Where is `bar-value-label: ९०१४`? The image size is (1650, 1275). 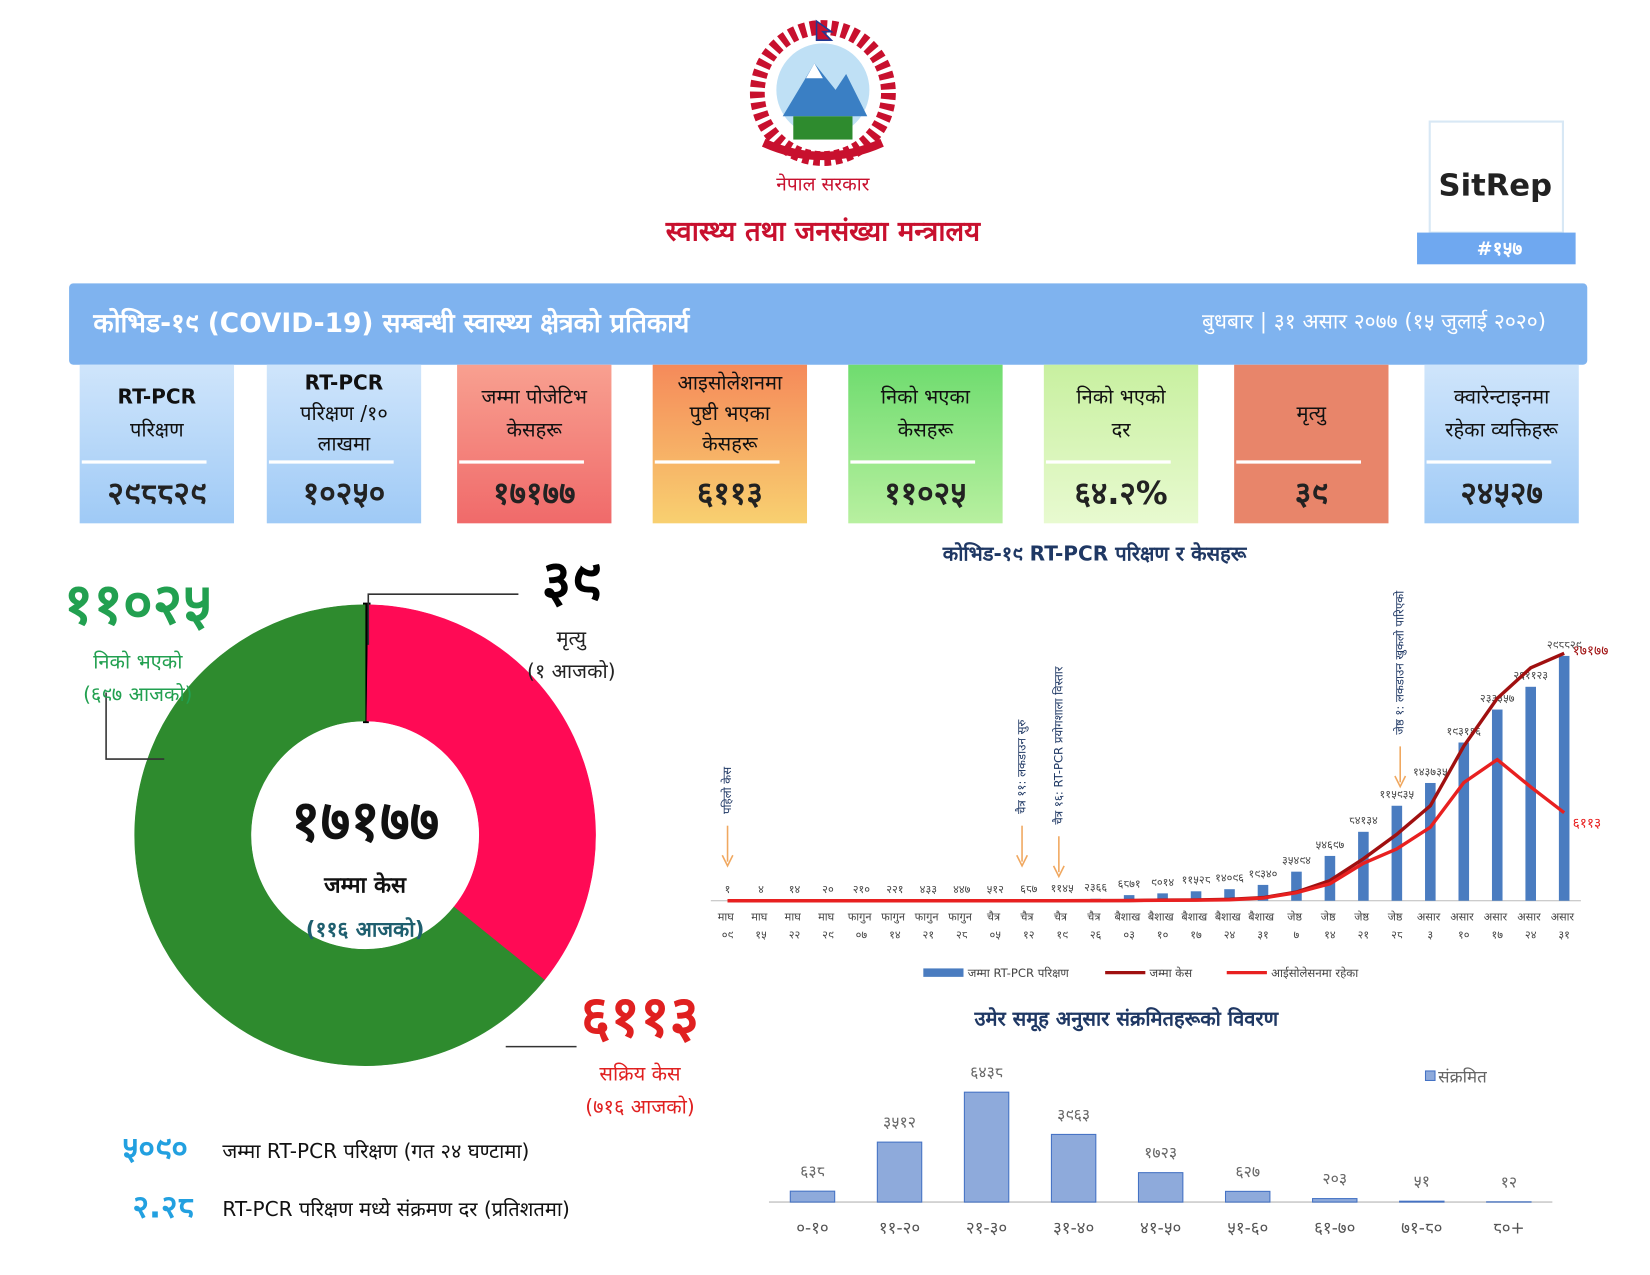
bar-value-label: ९०१४ is located at coordinates (1162, 882).